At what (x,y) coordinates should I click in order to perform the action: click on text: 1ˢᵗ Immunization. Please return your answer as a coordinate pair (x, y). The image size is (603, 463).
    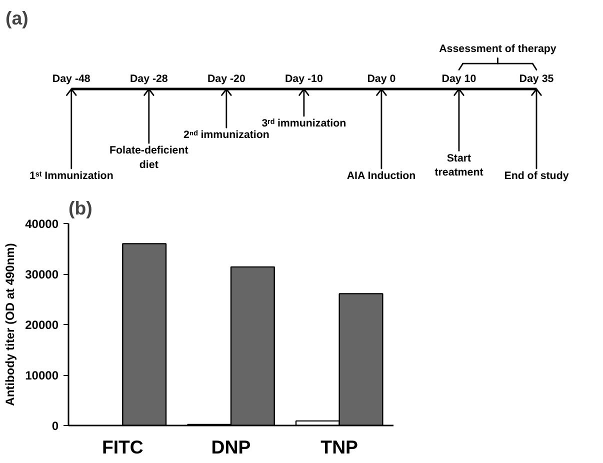
    Looking at the image, I should click on (71, 176).